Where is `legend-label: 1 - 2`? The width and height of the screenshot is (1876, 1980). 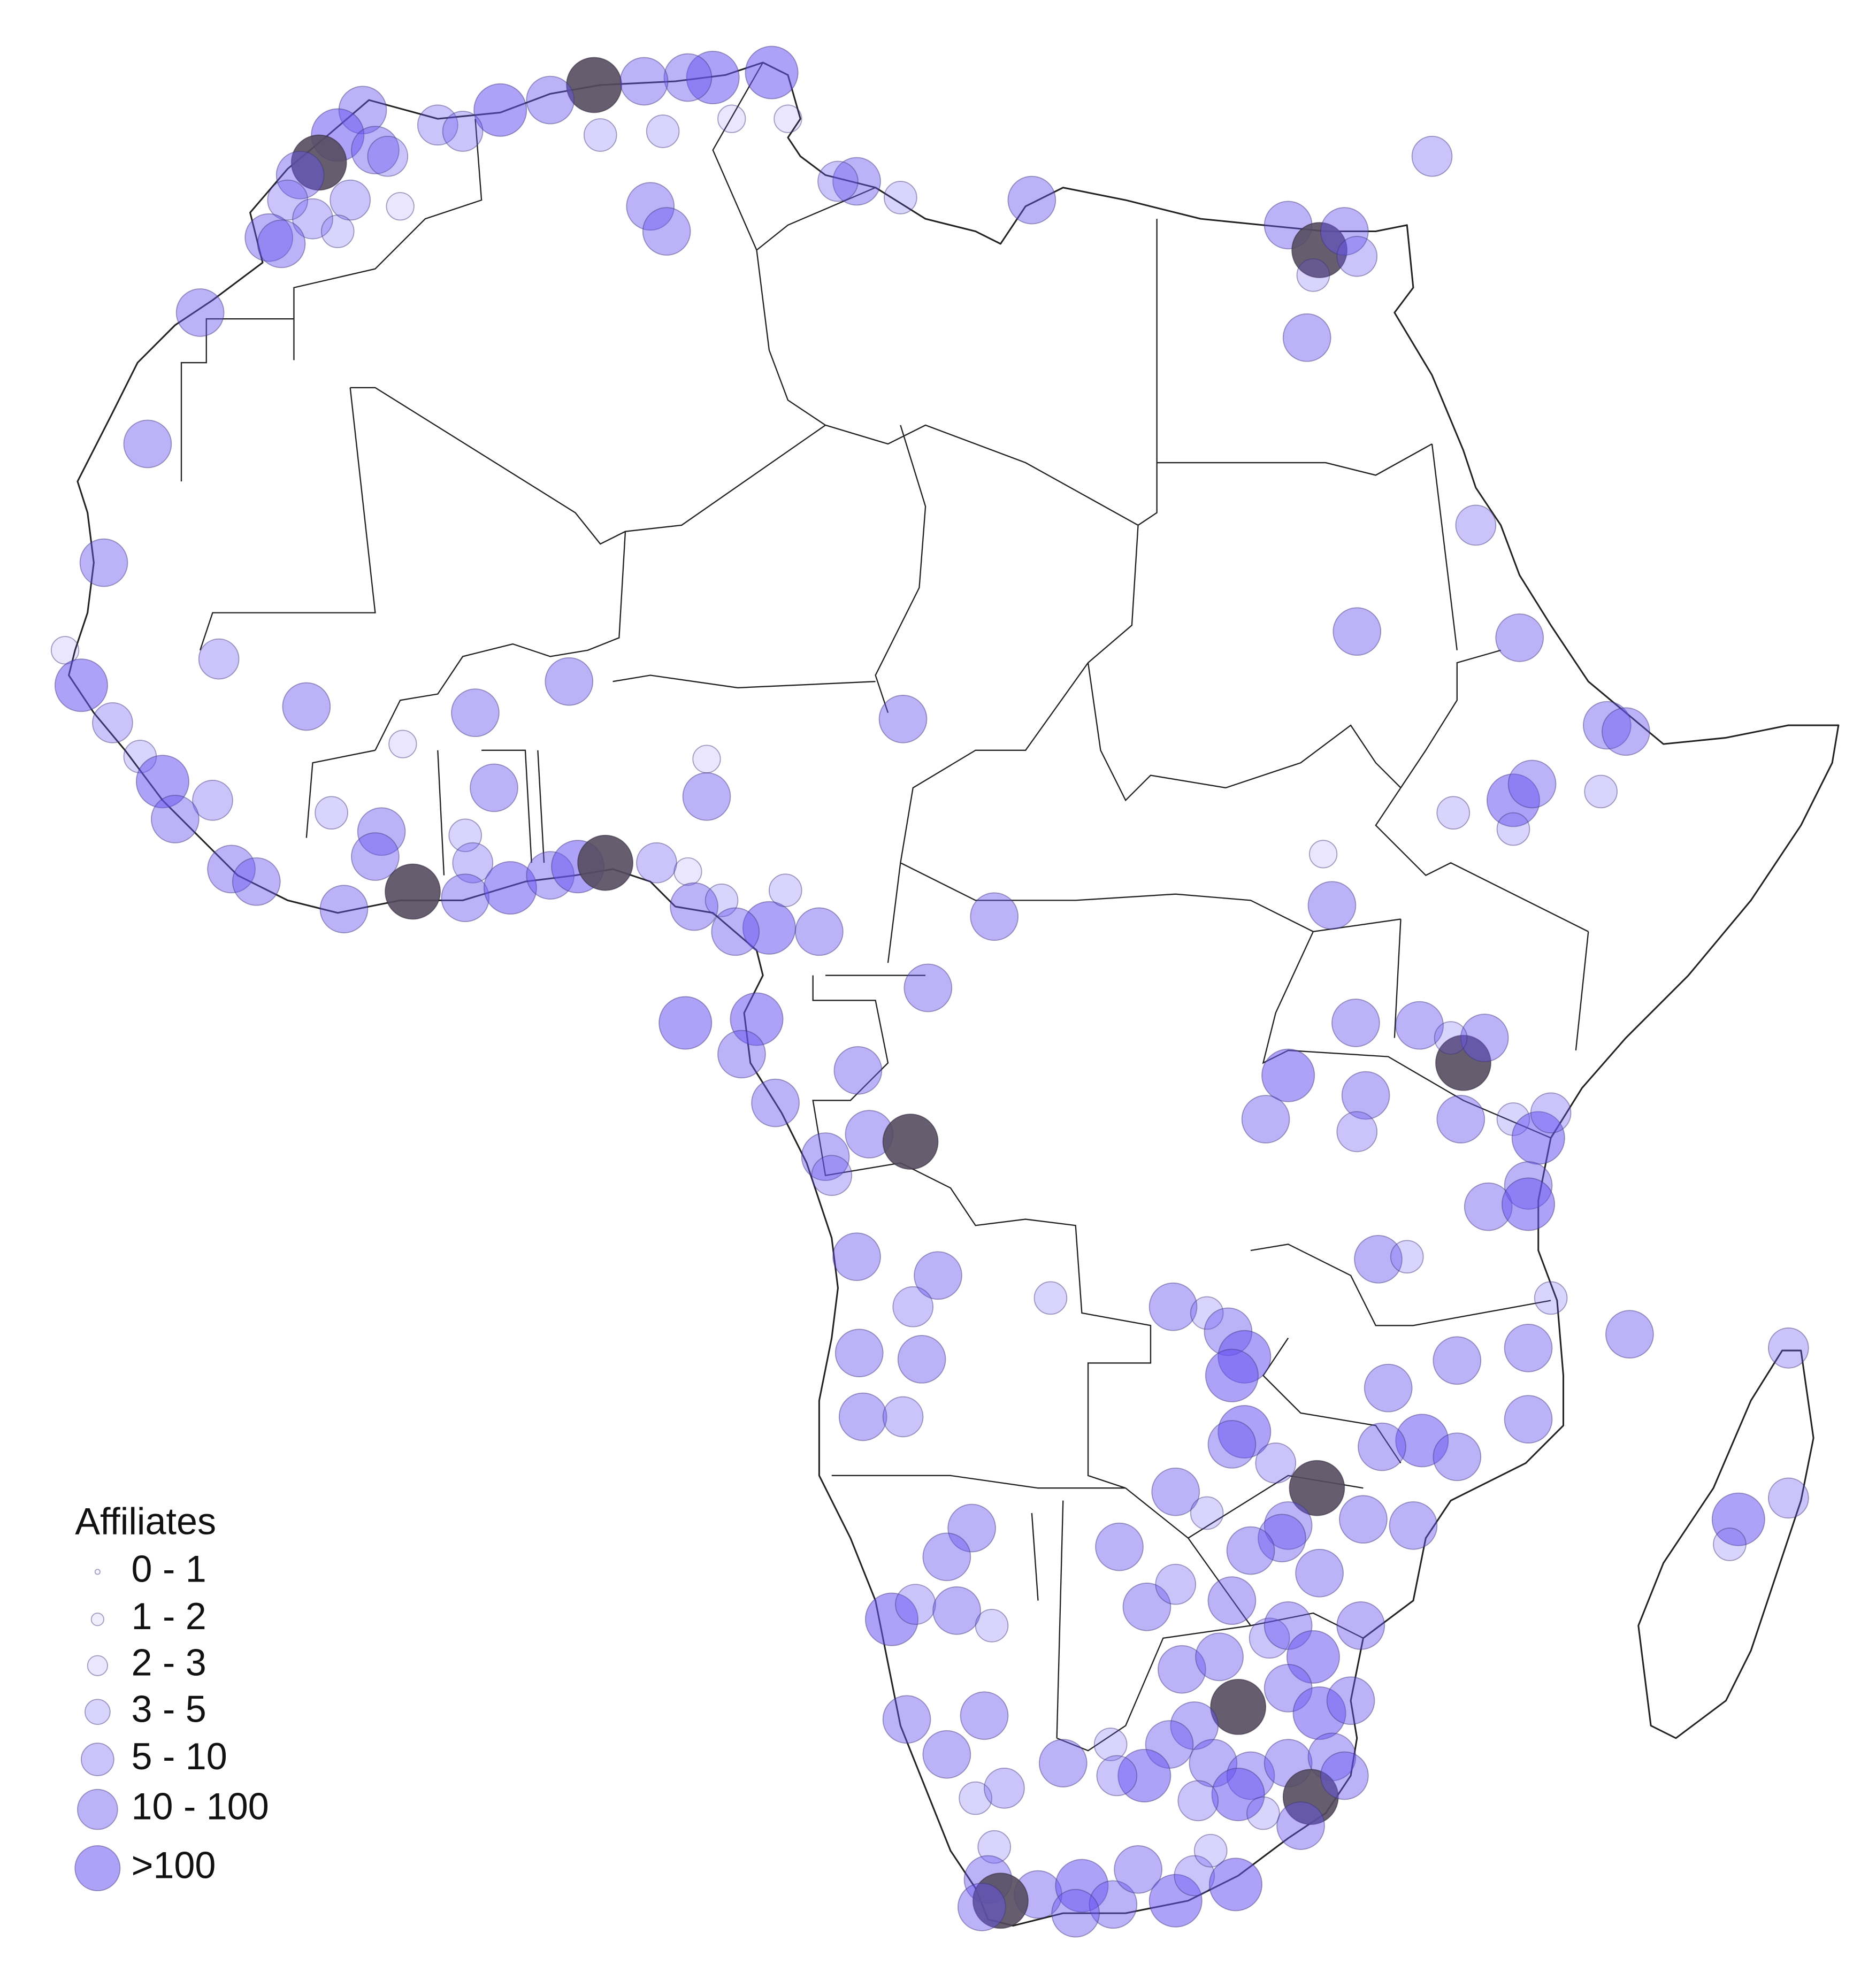 legend-label: 1 - 2 is located at coordinates (168, 1616).